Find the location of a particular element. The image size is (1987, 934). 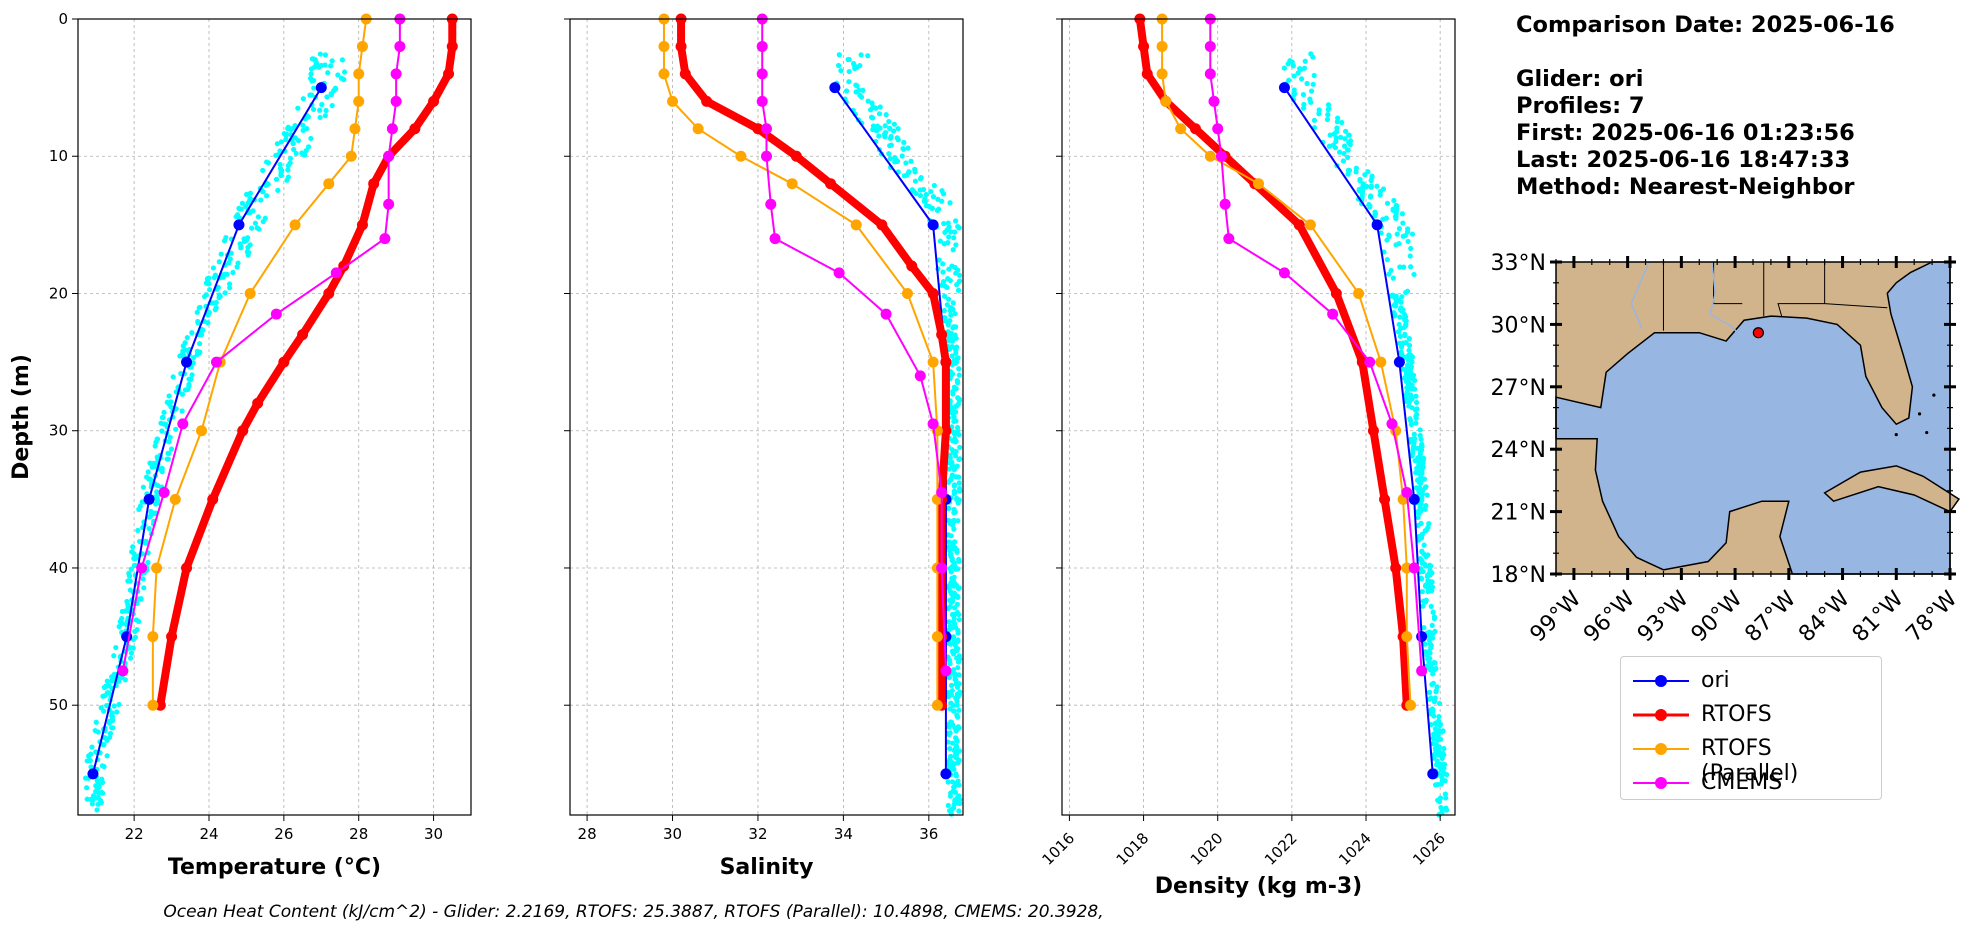

map-lon-label: 90°W is located at coordinates (1717, 616).